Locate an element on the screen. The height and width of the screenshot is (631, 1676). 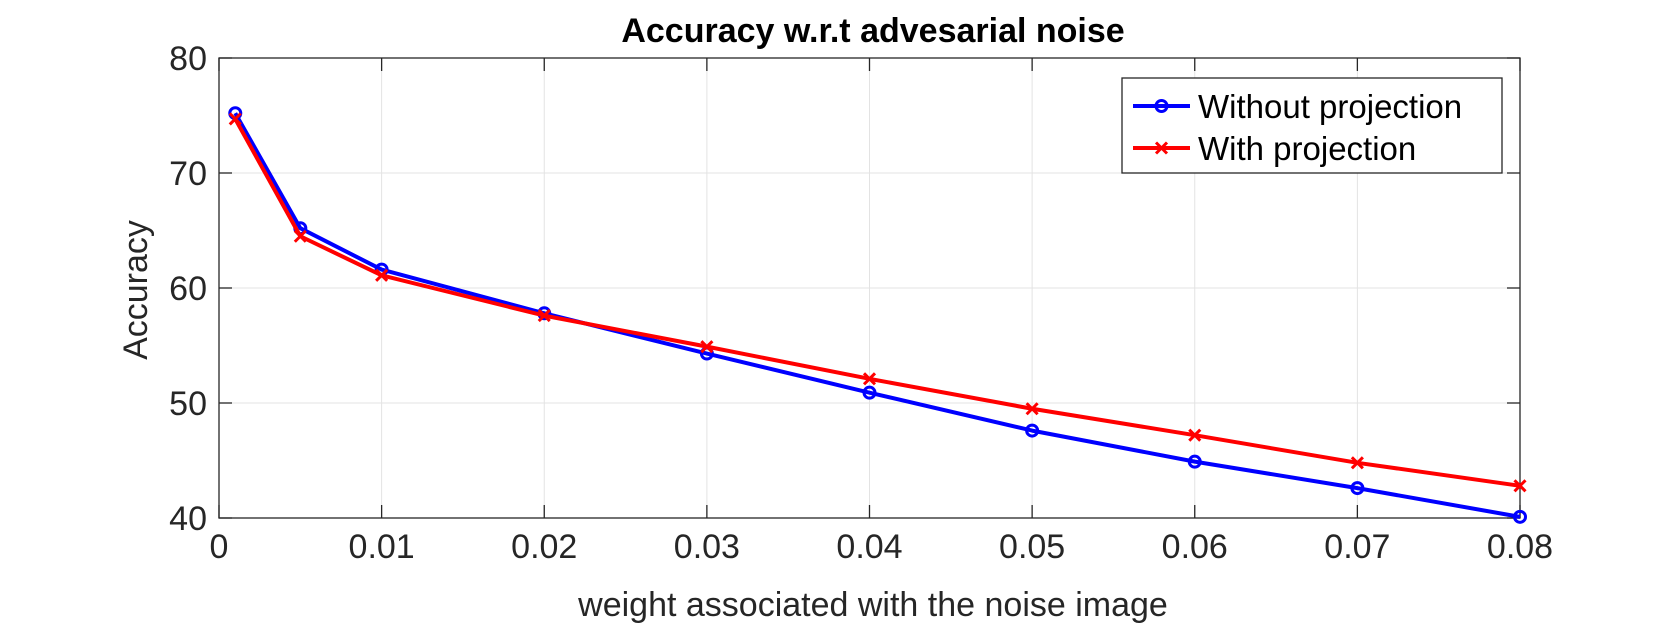
legend: Without projection With projection is located at coordinates (1312, 125).